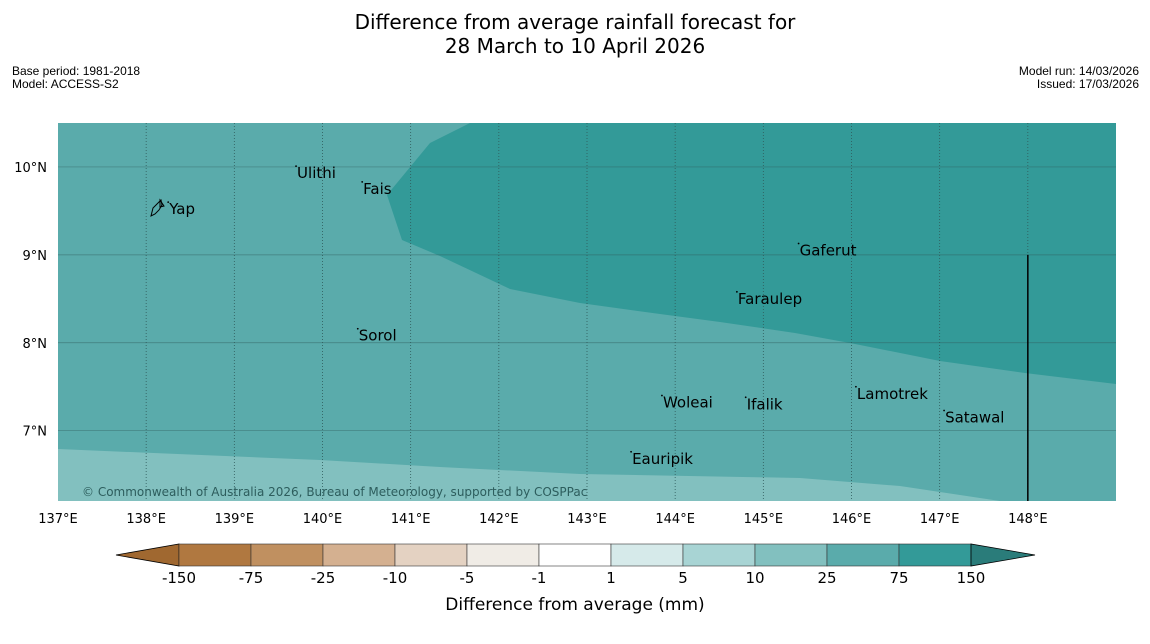 This screenshot has height=644, width=1150. What do you see at coordinates (688, 403) in the screenshot?
I see `place-label: Woleai` at bounding box center [688, 403].